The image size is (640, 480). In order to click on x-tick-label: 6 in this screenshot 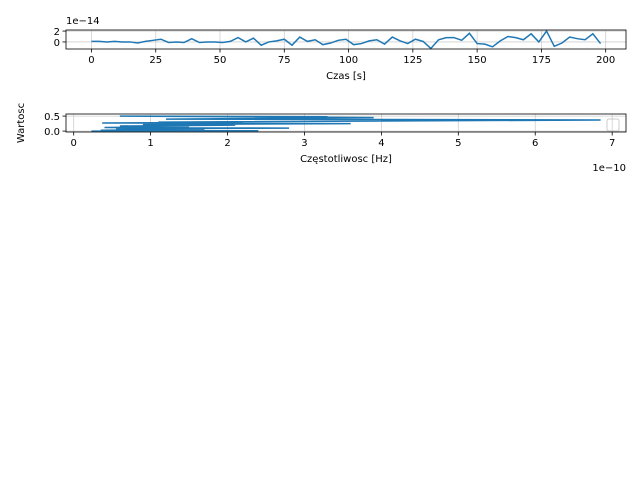, I will do `click(535, 143)`.